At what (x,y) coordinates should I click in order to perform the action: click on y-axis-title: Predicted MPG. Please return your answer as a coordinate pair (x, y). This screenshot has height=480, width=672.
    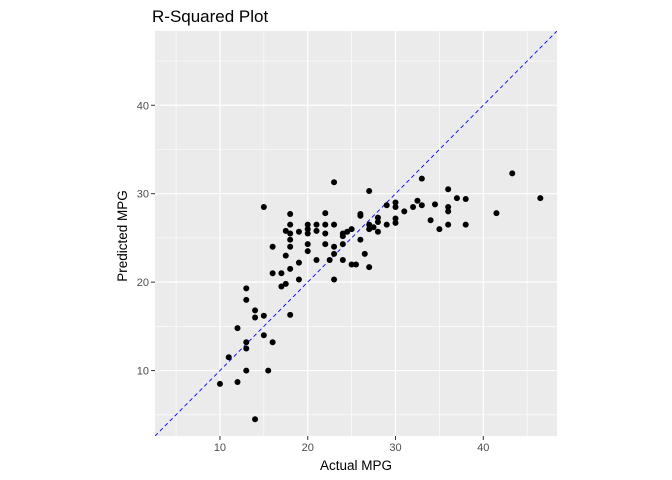
    Looking at the image, I should click on (122, 236).